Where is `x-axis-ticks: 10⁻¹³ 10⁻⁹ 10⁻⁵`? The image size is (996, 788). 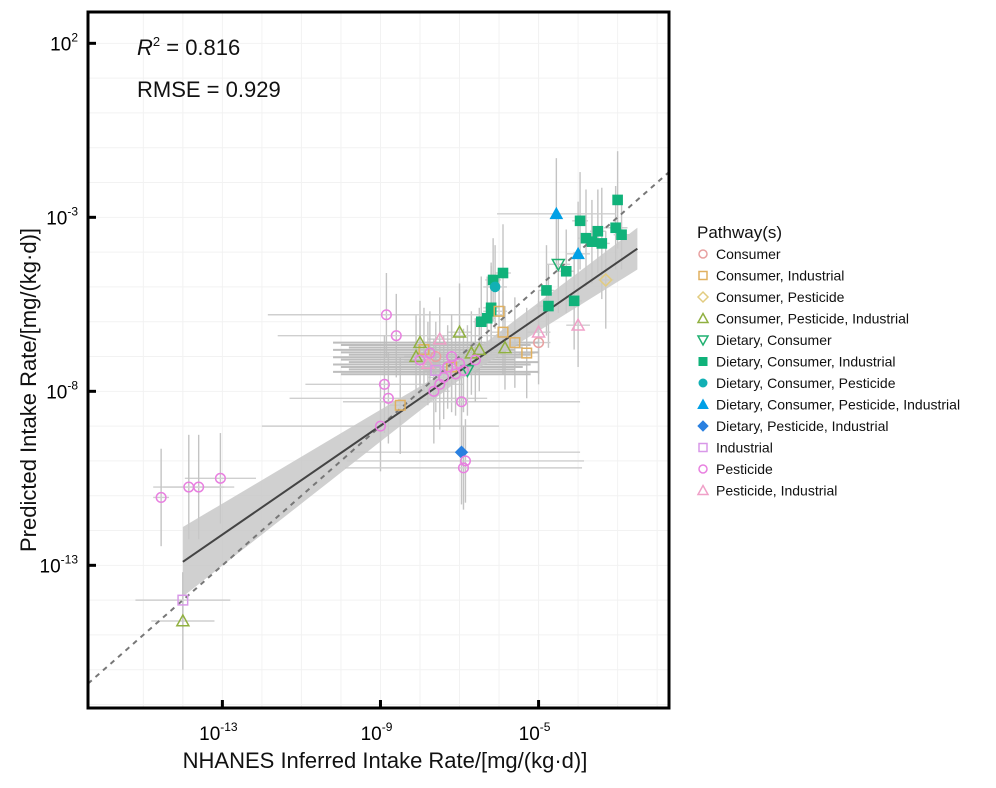
x-axis-ticks: 10⁻¹³ 10⁻⁹ 10⁻⁵ is located at coordinates (375, 722).